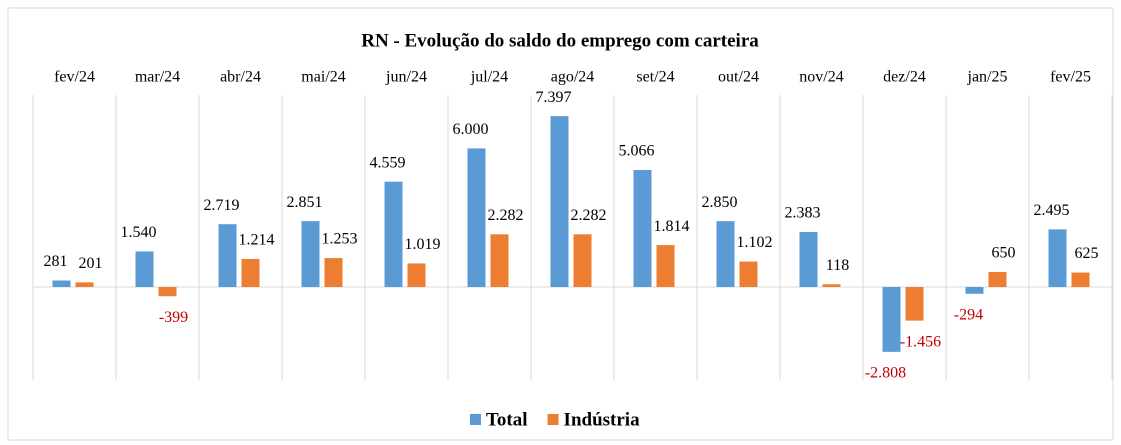 The width and height of the screenshot is (1121, 445). What do you see at coordinates (388, 162) in the screenshot?
I see `value-label: 4.559` at bounding box center [388, 162].